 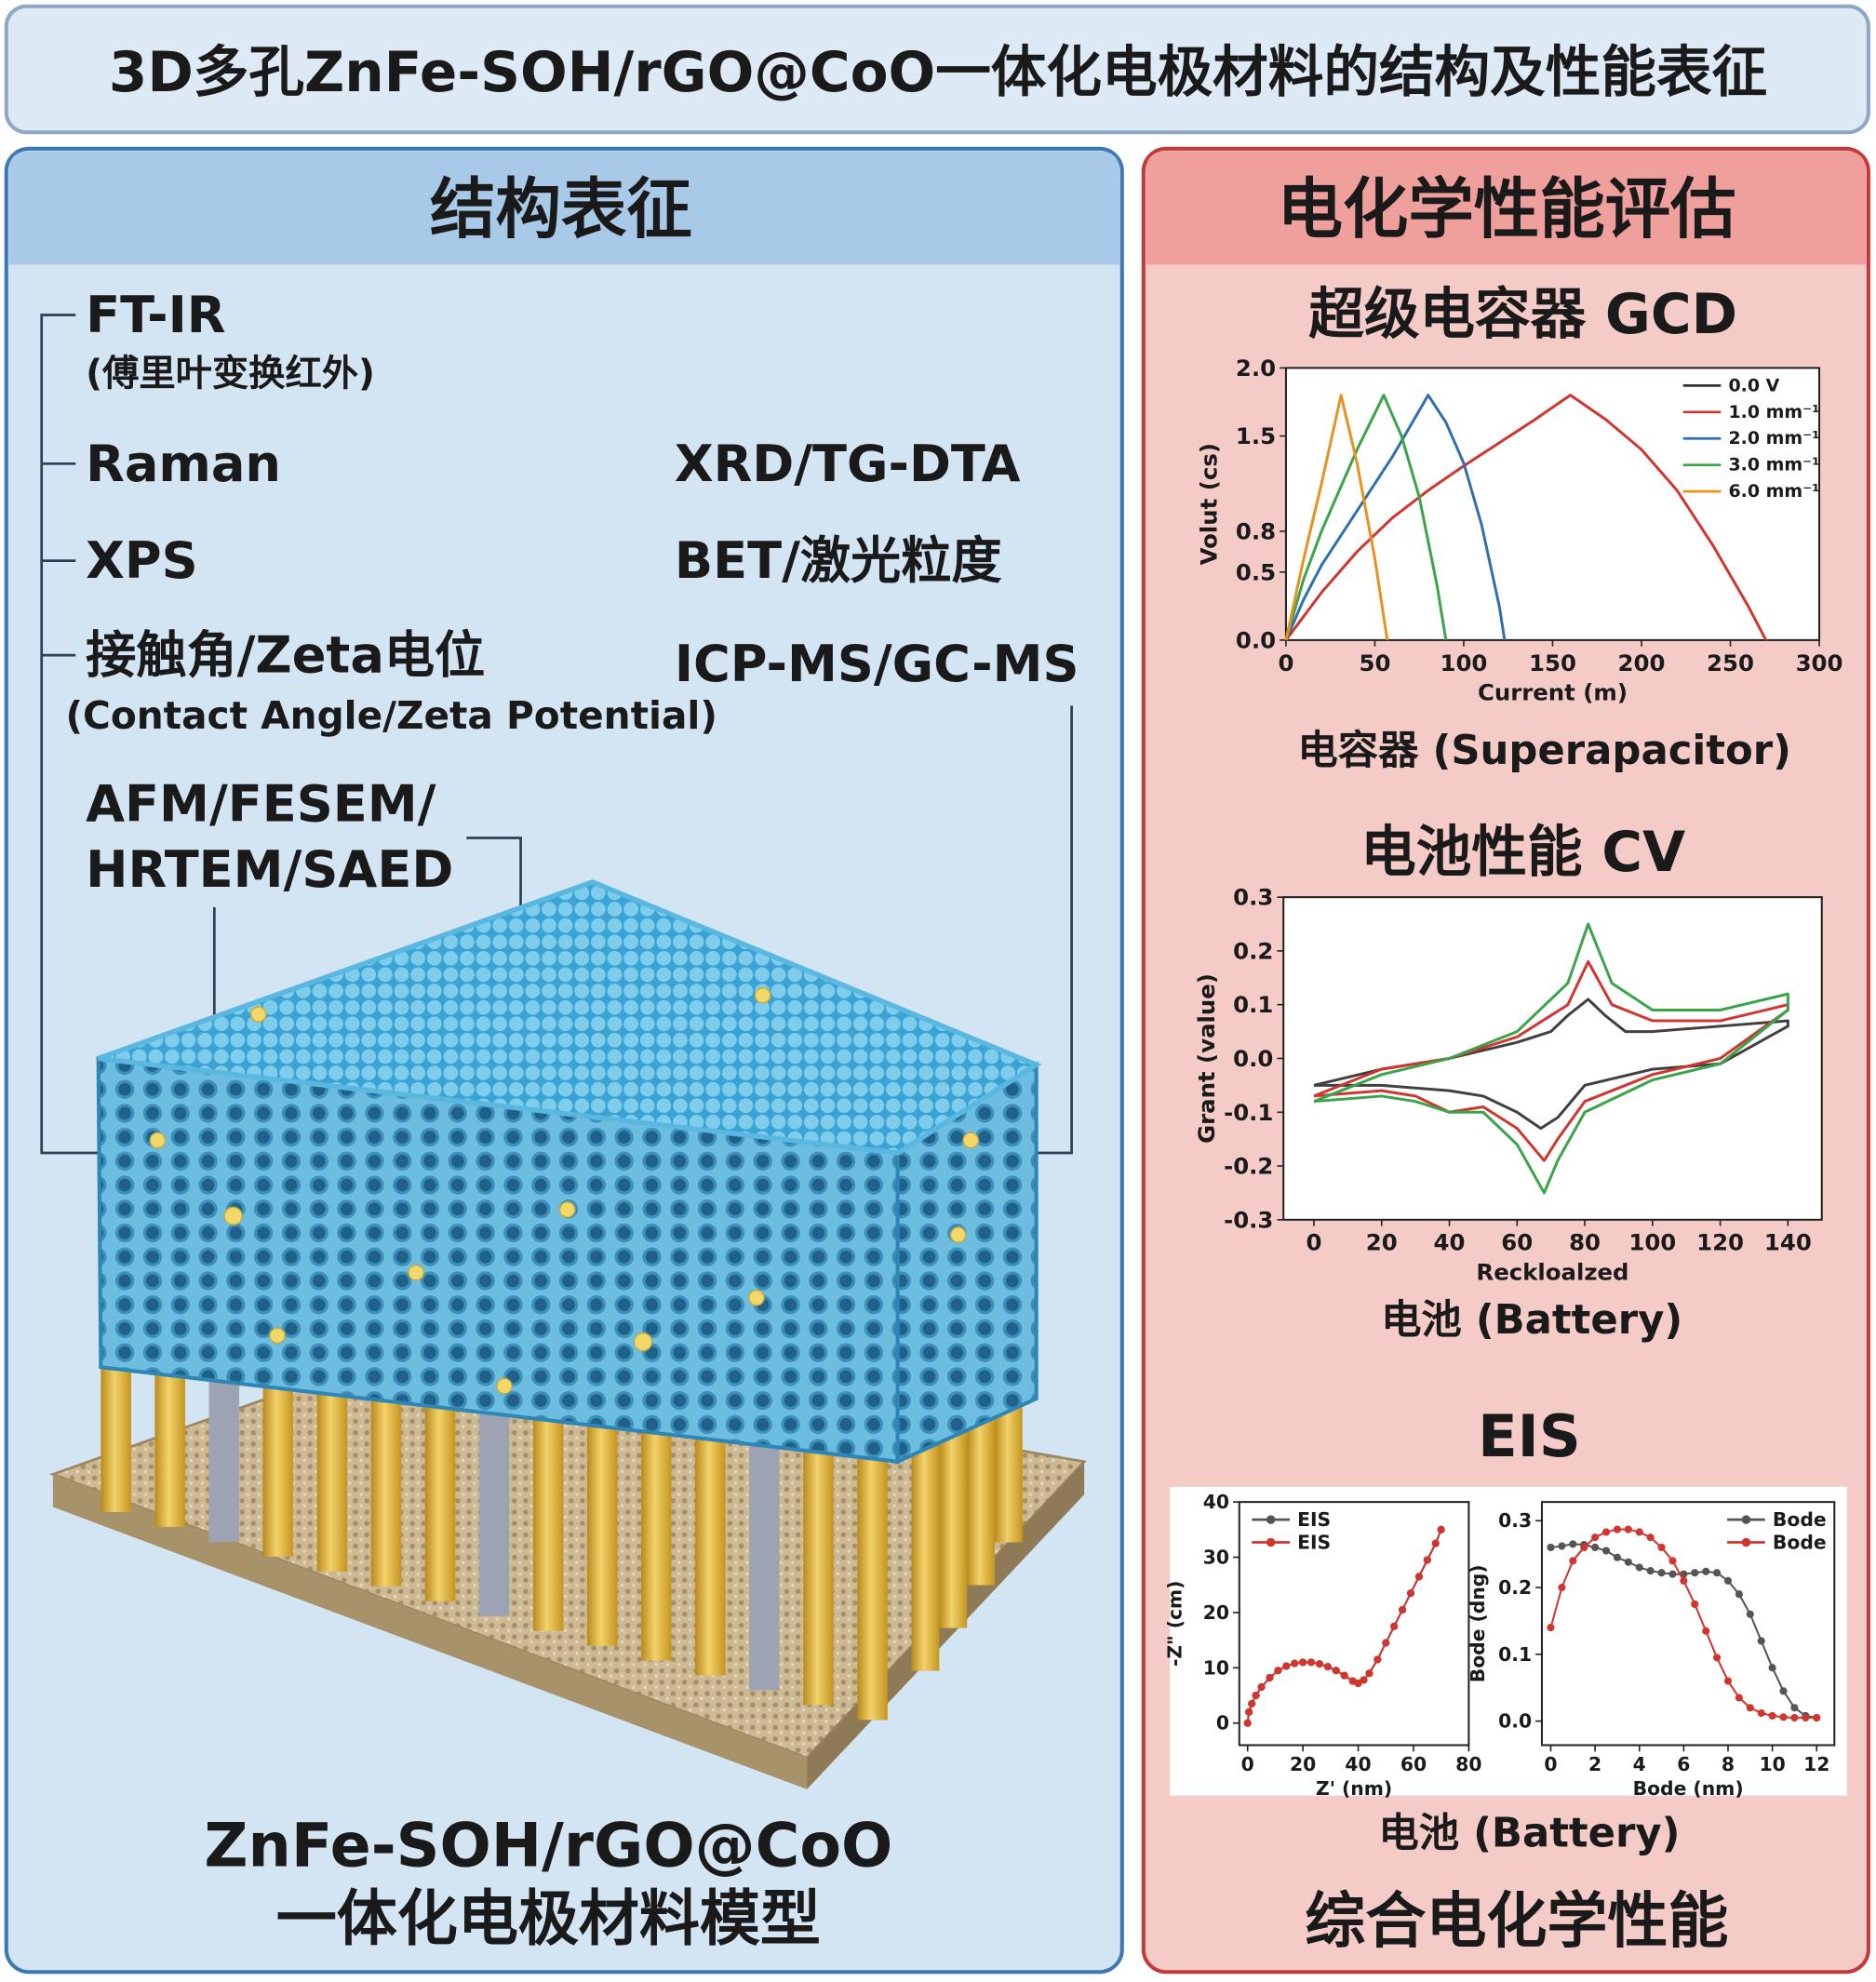 I want to click on y-axis-label: -Z" (cm), so click(x=1175, y=1624).